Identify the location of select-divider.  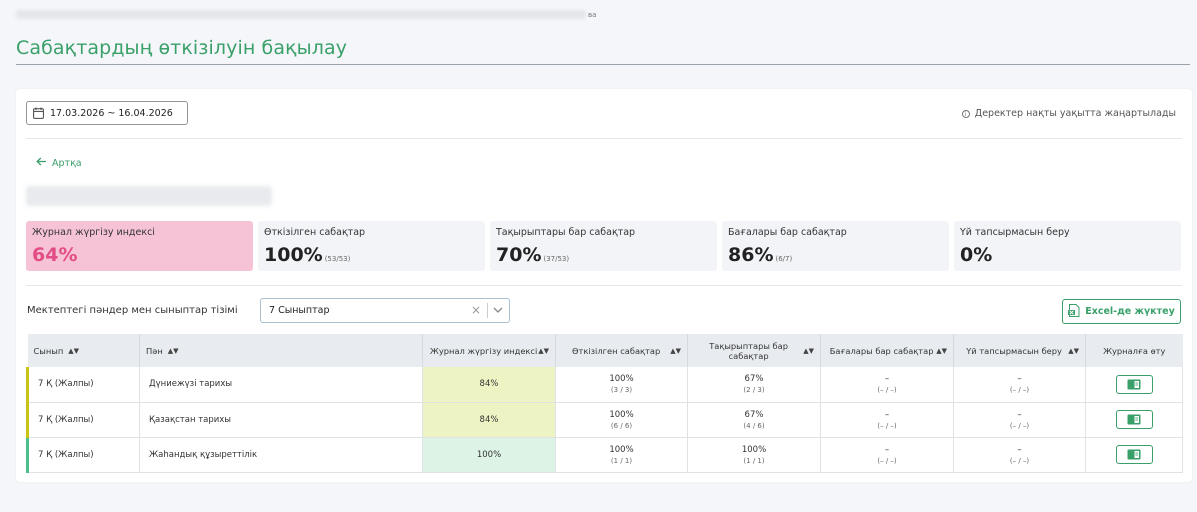
(487, 310).